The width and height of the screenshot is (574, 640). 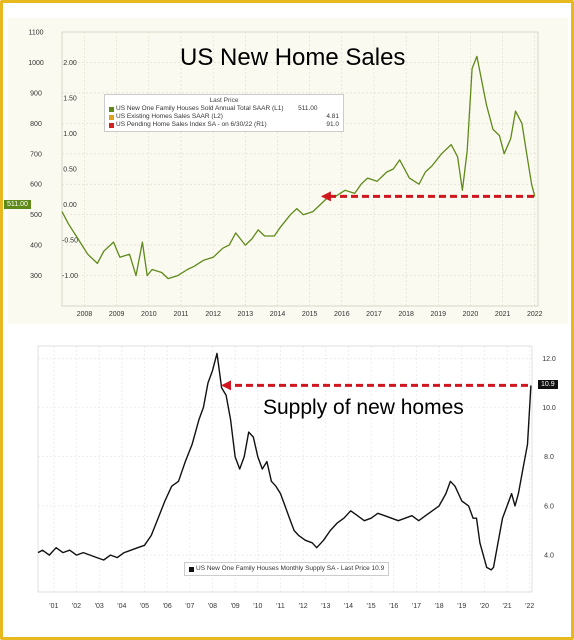 What do you see at coordinates (549, 359) in the screenshot?
I see `y-tick-label: 12.0` at bounding box center [549, 359].